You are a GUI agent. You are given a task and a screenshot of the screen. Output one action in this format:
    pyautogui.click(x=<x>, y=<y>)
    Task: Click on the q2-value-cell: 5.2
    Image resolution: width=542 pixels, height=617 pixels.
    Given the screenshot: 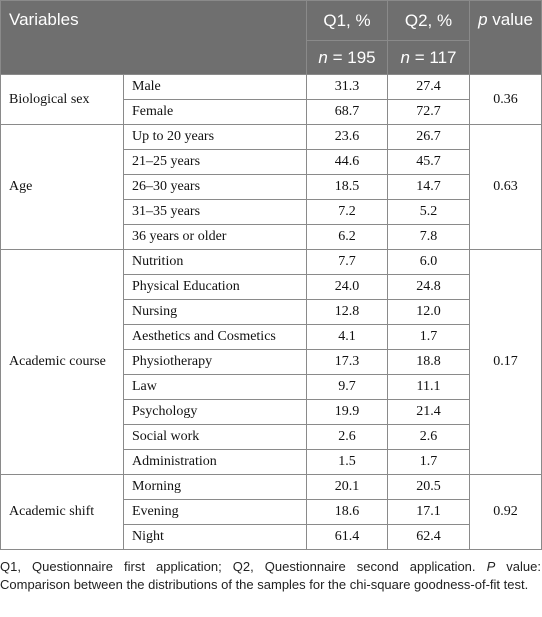 What is the action you would take?
    pyautogui.click(x=428, y=212)
    